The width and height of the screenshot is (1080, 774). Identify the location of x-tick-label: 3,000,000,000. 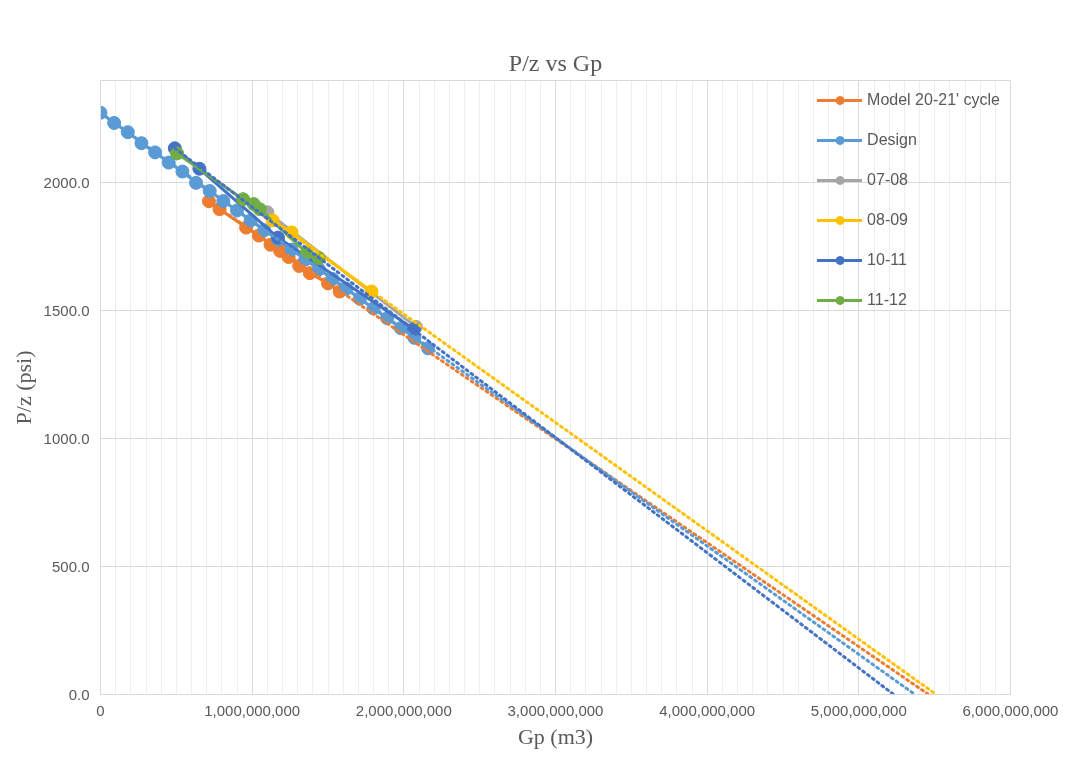
(555, 710).